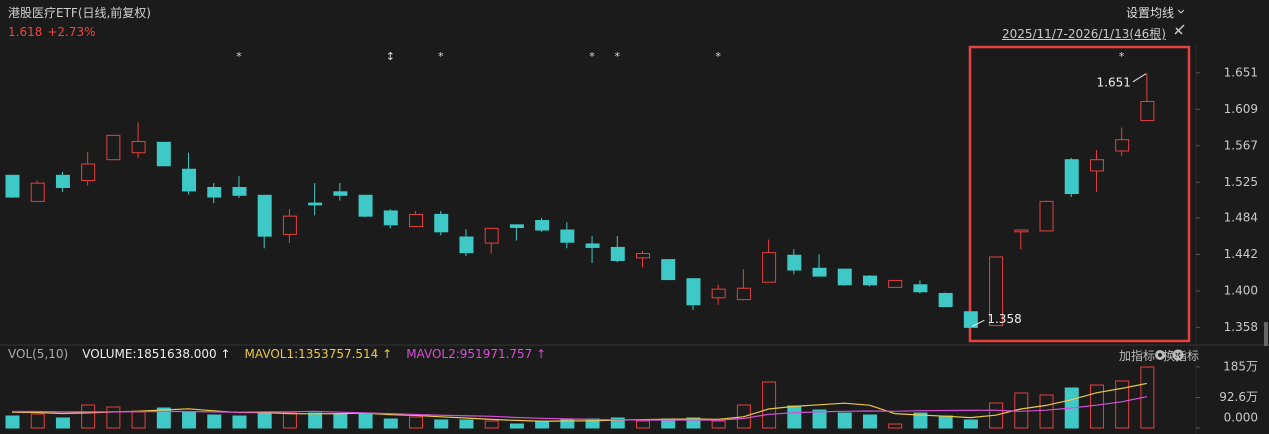  Describe the element at coordinates (1241, 217) in the screenshot. I see `y-tick-label: 1.484` at that location.